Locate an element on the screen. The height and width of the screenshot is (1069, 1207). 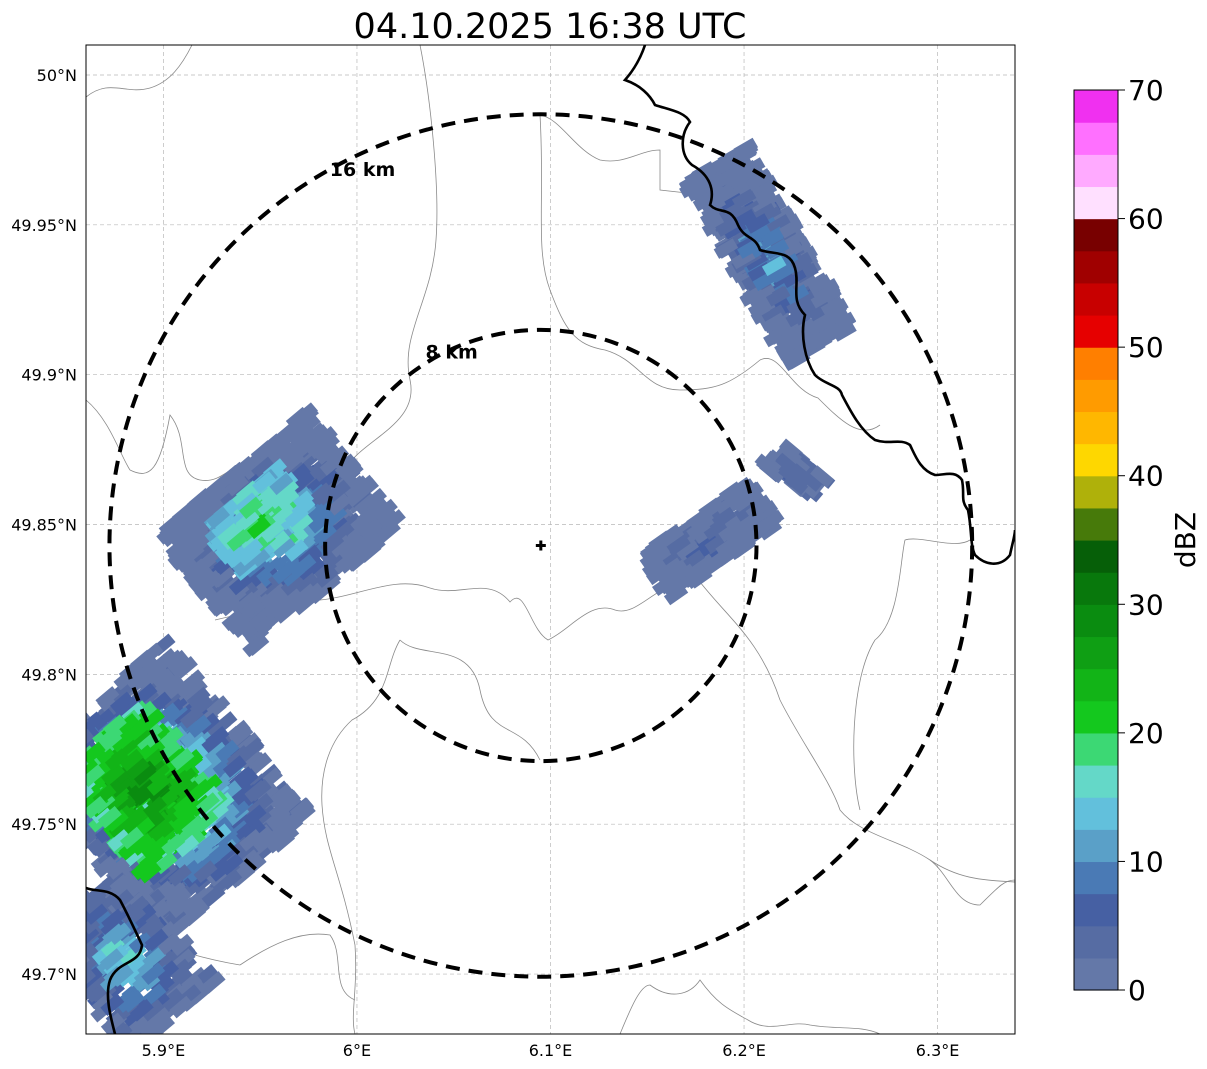
echo-cluster is located at coordinates (134, 945).